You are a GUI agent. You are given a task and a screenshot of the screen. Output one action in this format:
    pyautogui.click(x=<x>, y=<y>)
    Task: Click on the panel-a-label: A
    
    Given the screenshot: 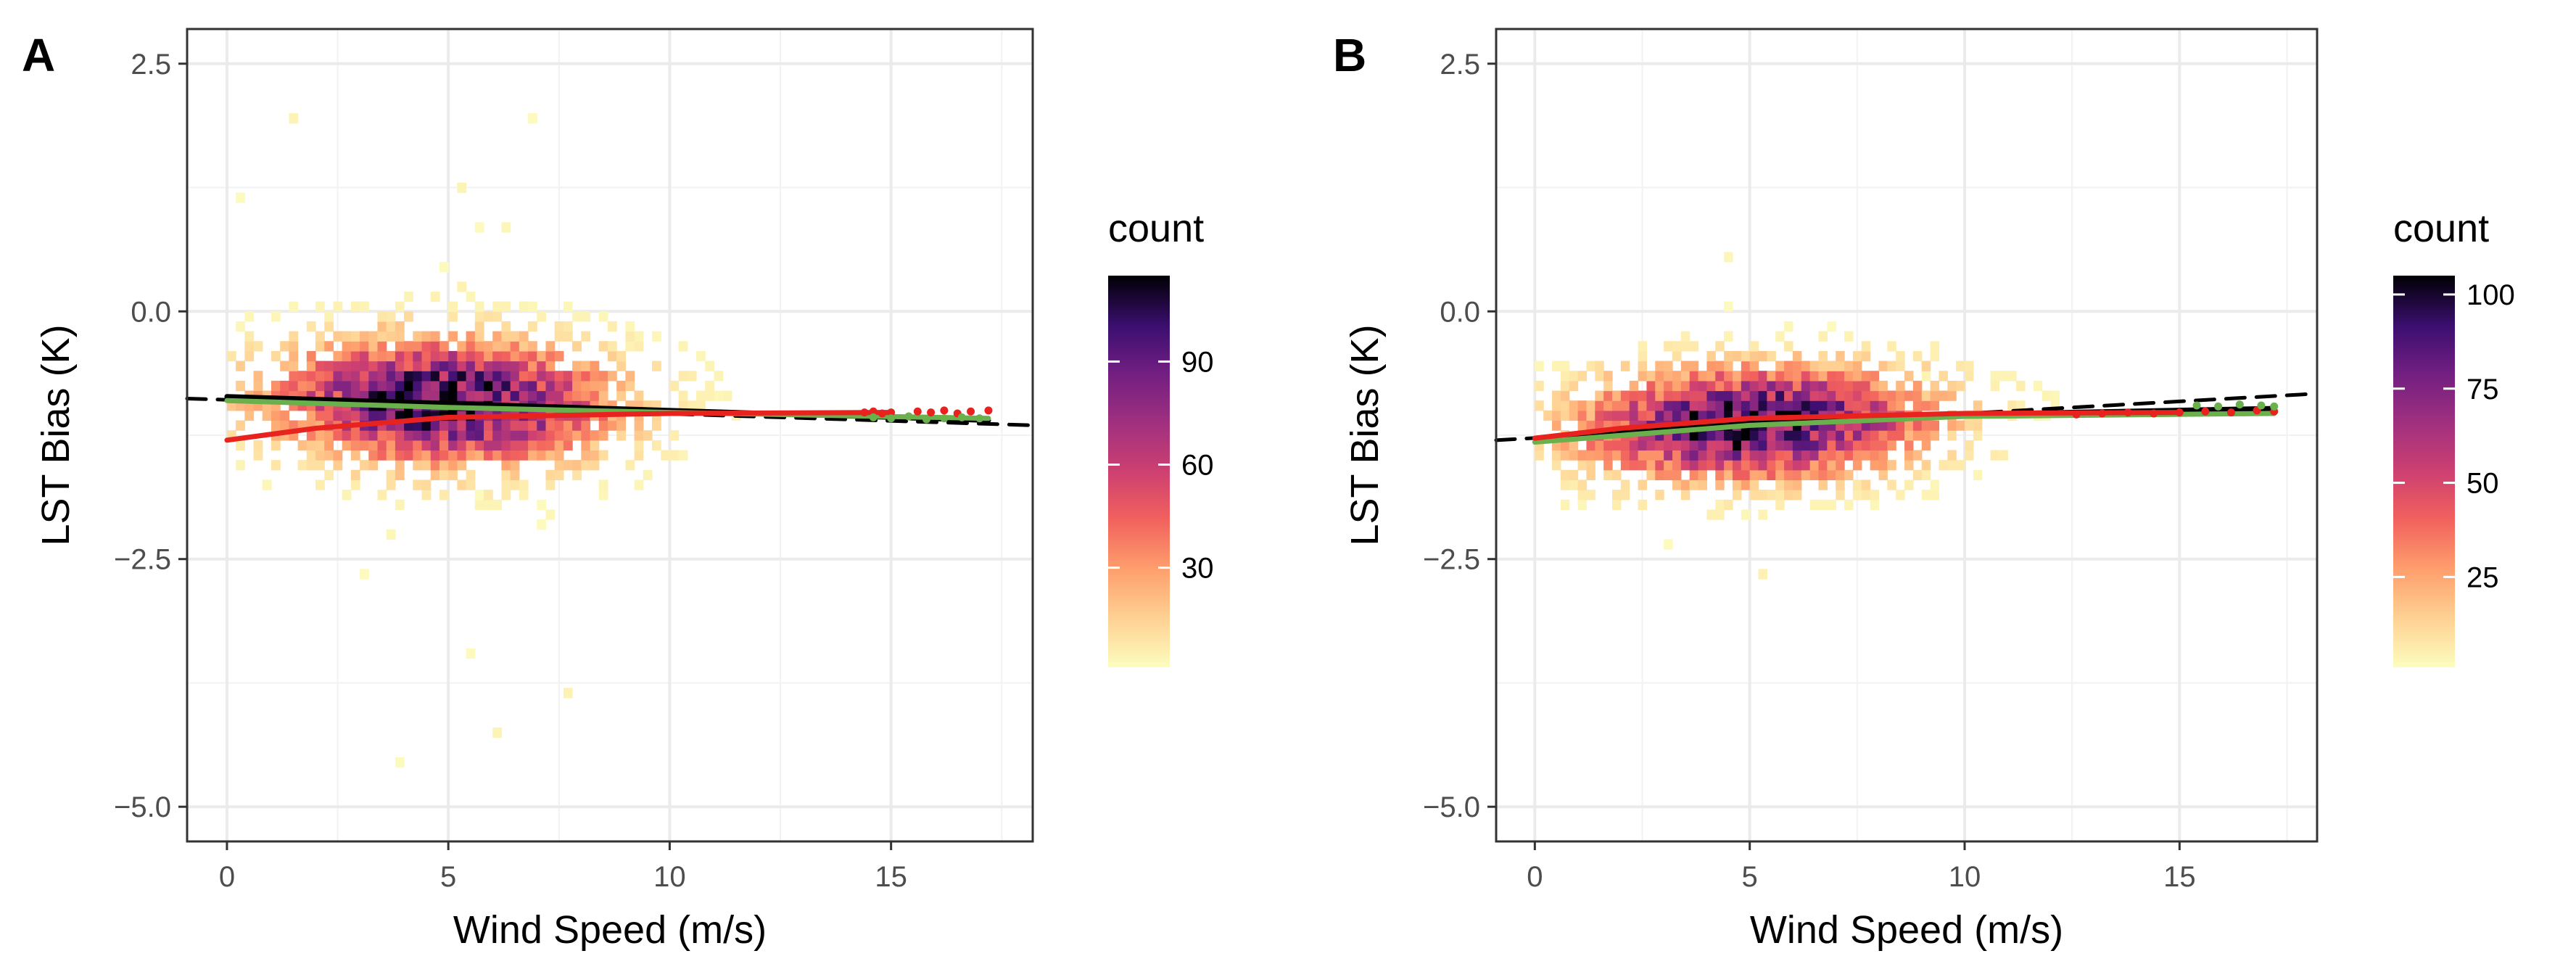 What is the action you would take?
    pyautogui.click(x=38, y=55)
    